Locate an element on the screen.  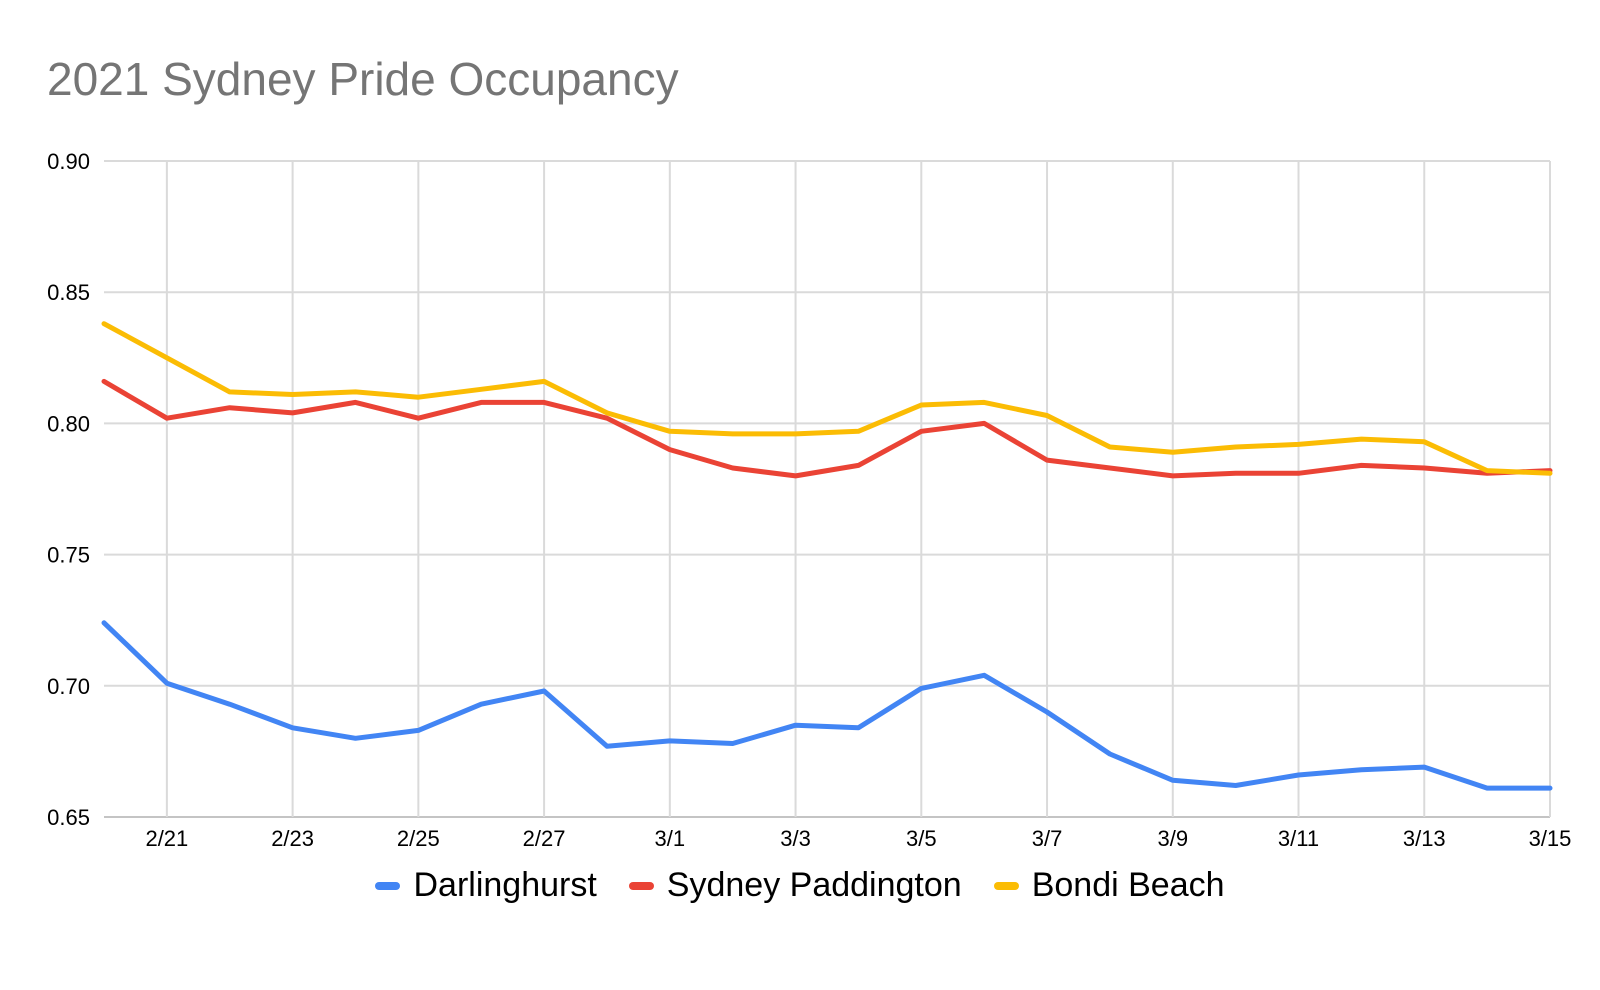
x-tick-label: 2/23 is located at coordinates (292, 838).